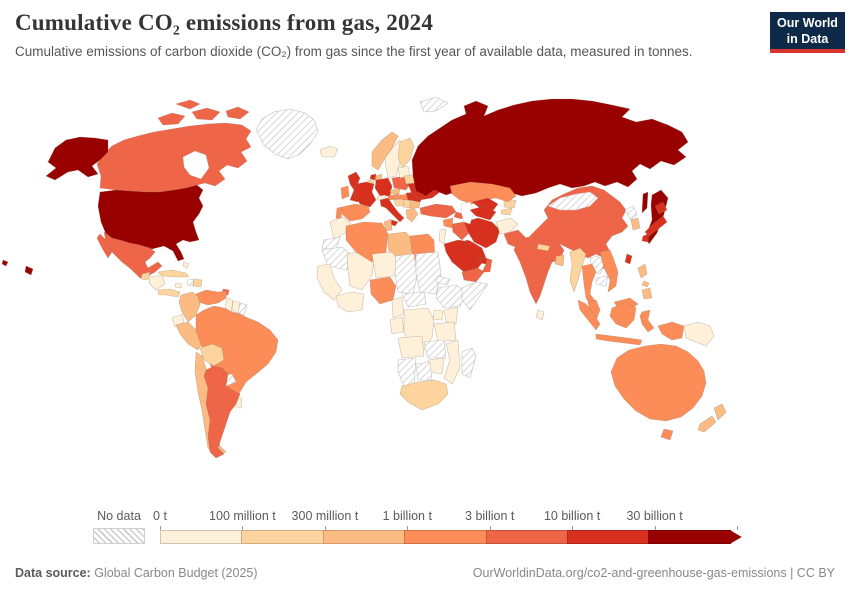 The image size is (850, 600). Describe the element at coordinates (452, 362) in the screenshot. I see `country-mozambique` at that location.